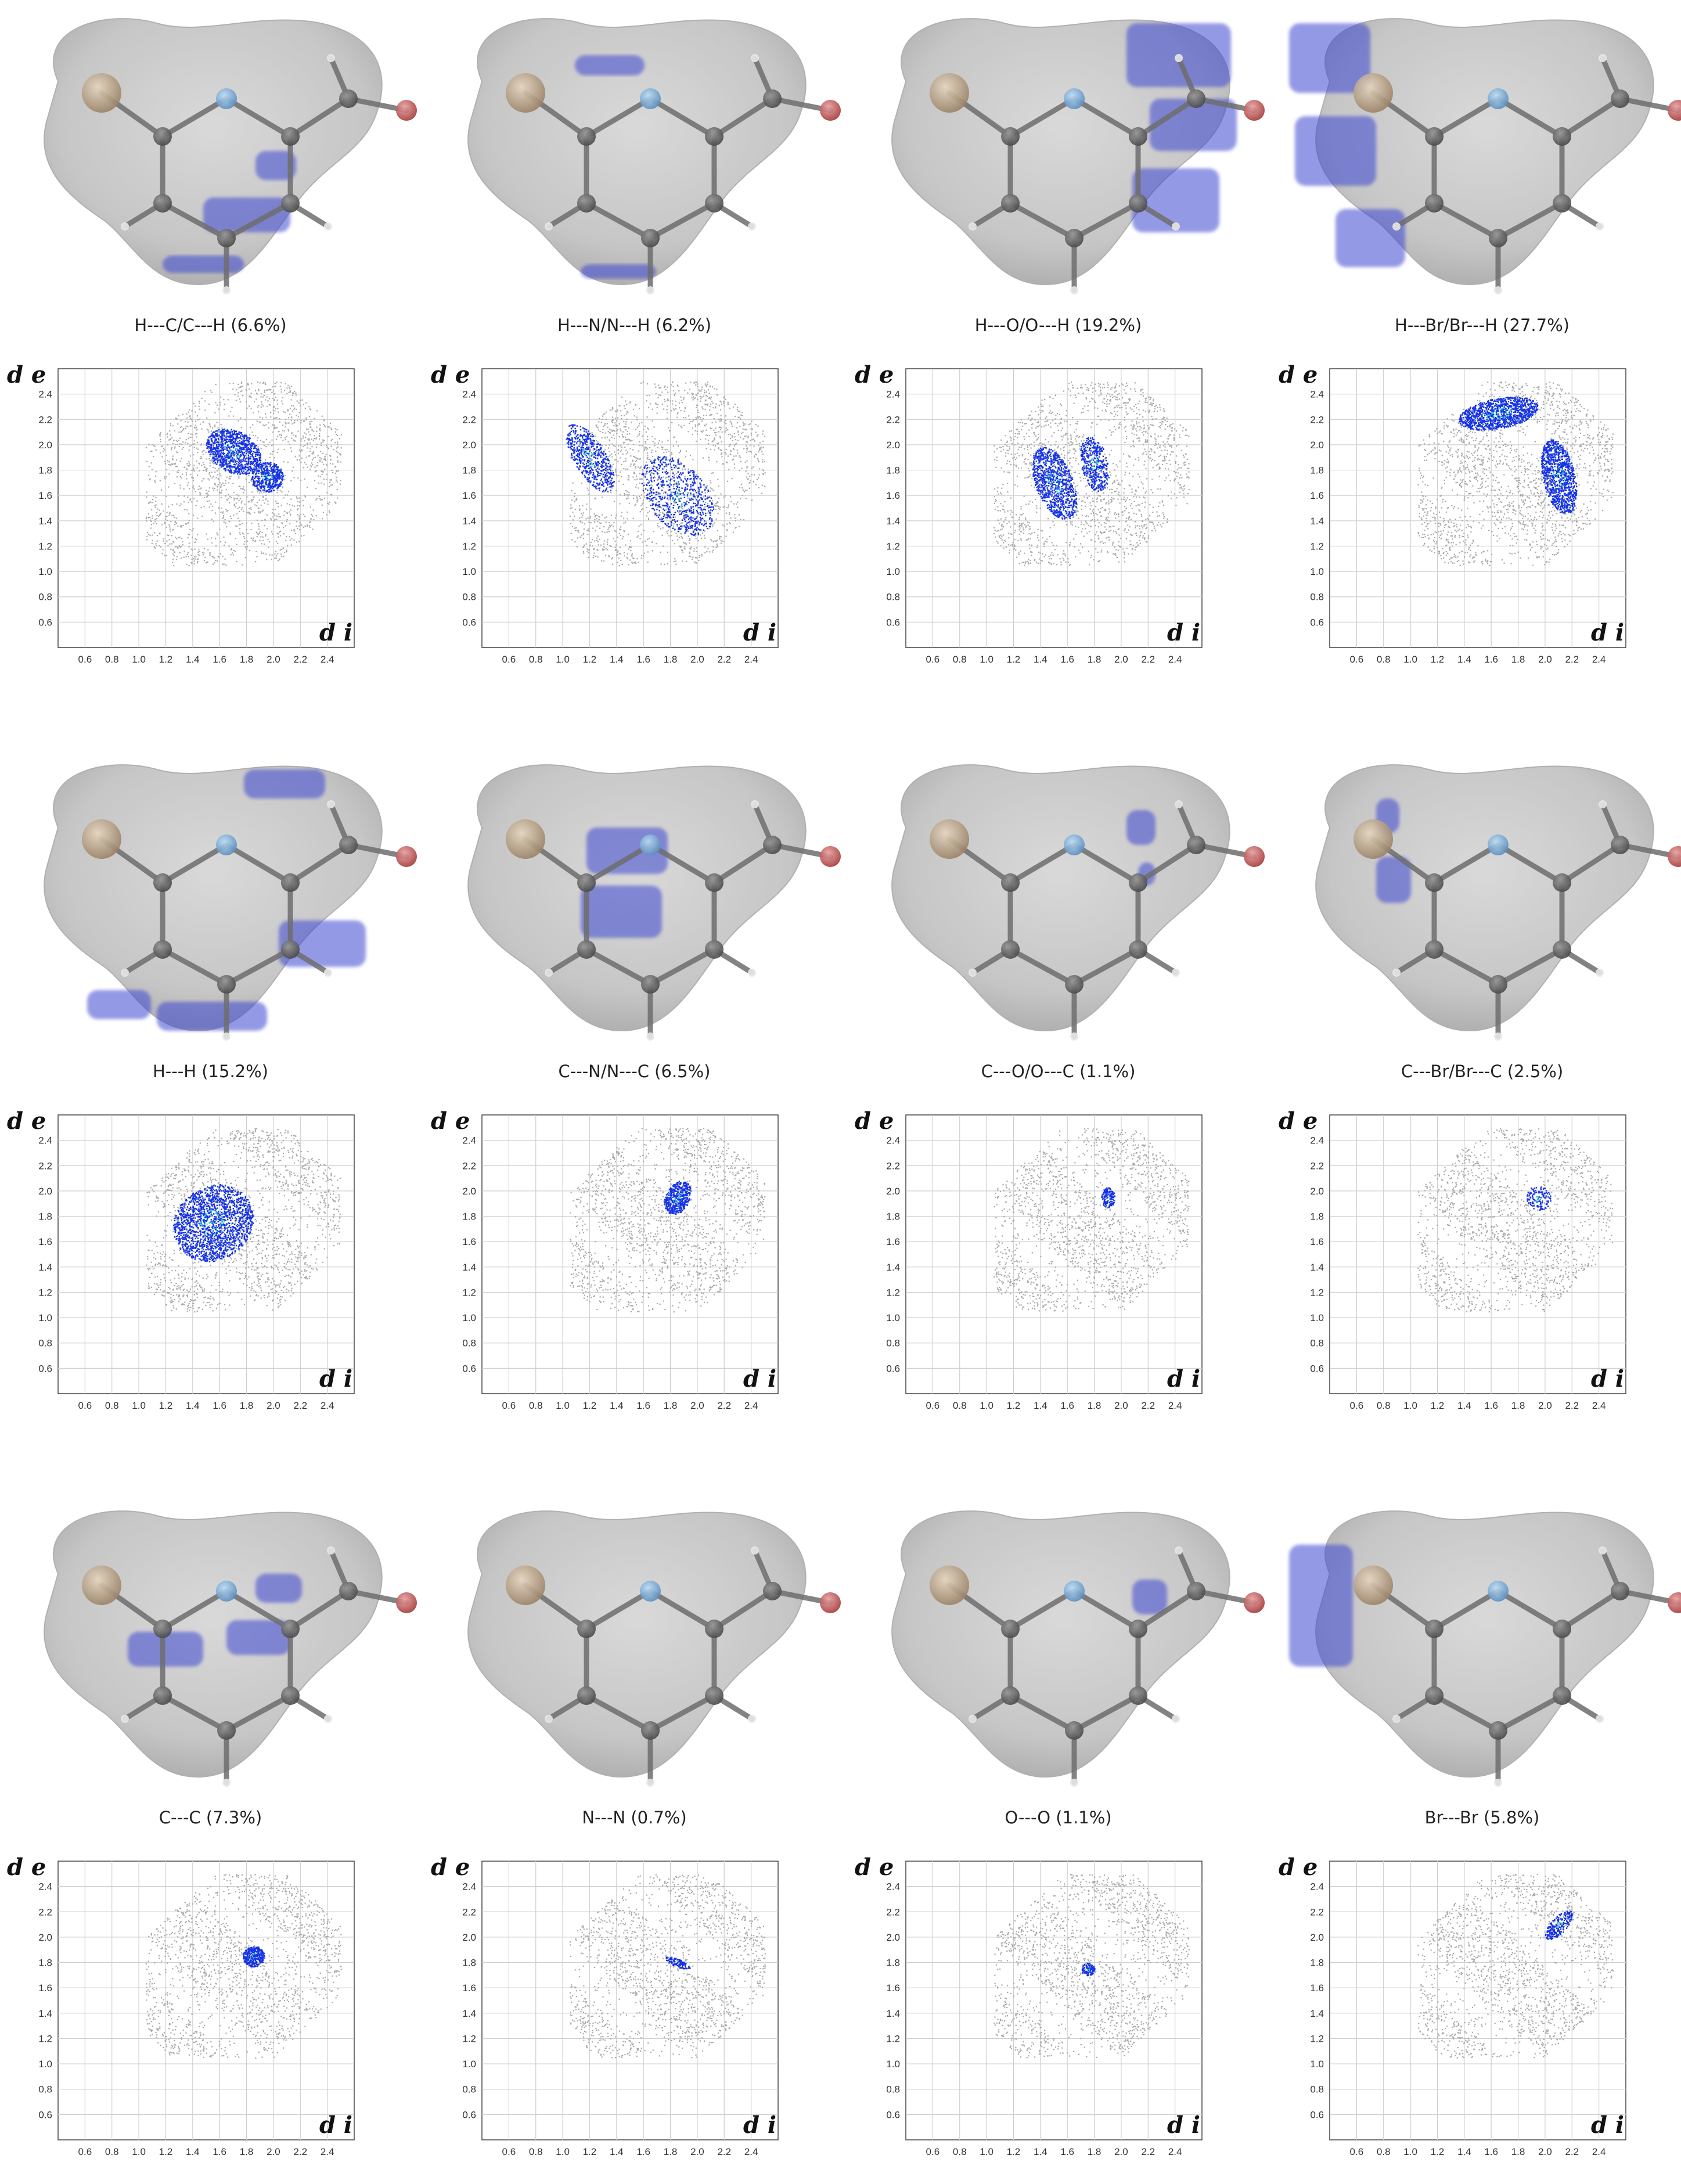 The image size is (1681, 2184). What do you see at coordinates (206, 508) in the screenshot?
I see `fingerprint-plot-area` at bounding box center [206, 508].